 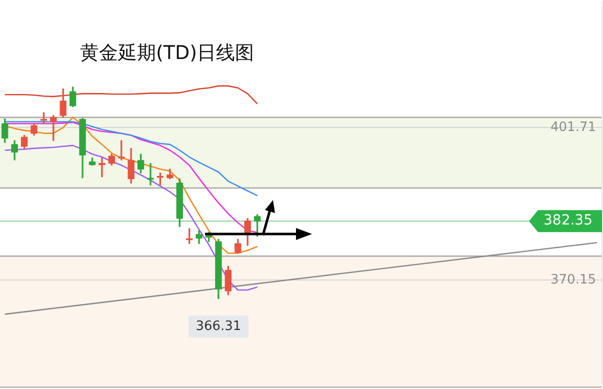 I want to click on annotation: 366.31, so click(x=219, y=326).